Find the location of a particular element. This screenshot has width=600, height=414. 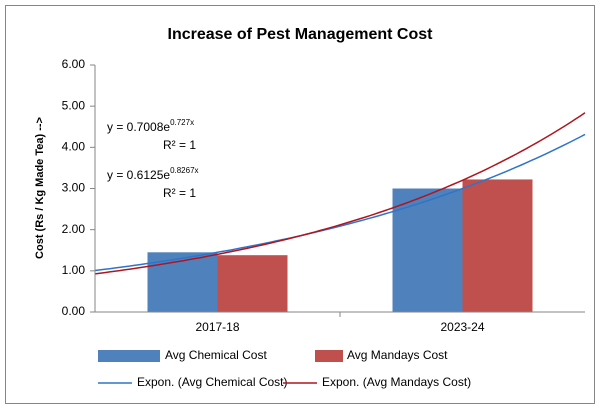

equation-base: y = 0.7008e is located at coordinates (138, 127).